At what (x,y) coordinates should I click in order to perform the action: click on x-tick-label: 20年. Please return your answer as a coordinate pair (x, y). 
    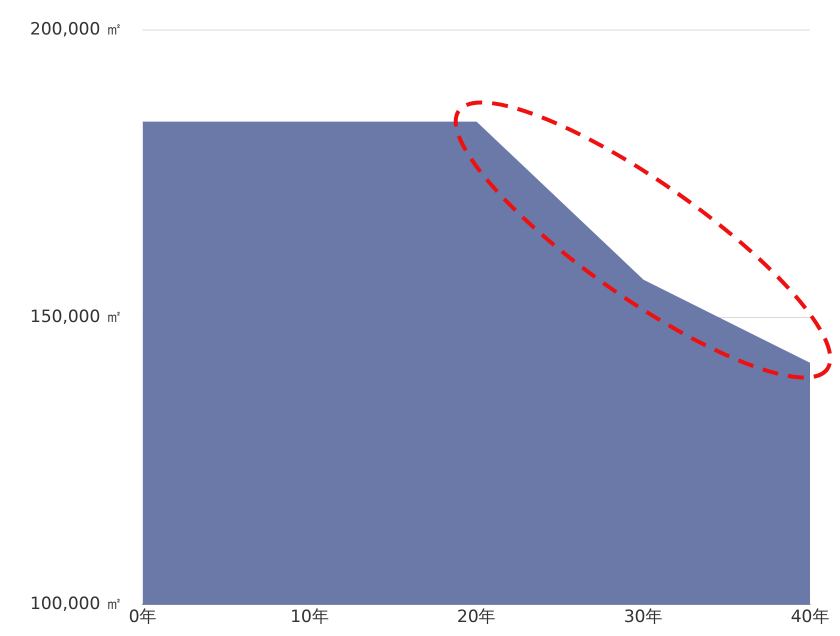
    Looking at the image, I should click on (476, 617).